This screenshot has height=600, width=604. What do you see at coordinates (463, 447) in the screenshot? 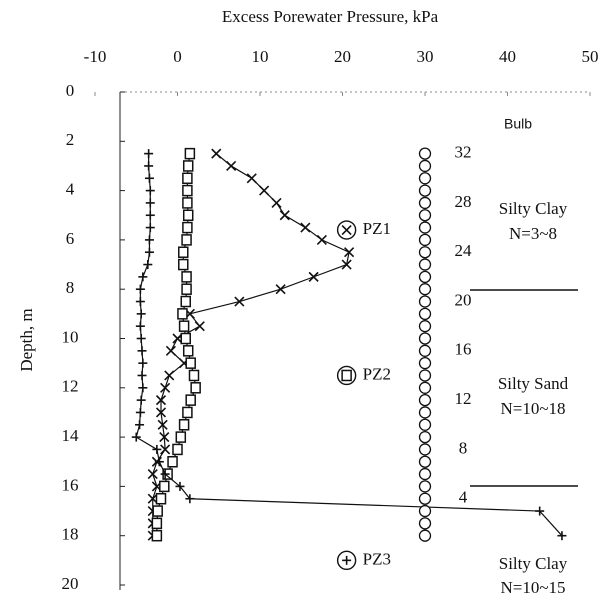
I see `bulb-label: 8` at bounding box center [463, 447].